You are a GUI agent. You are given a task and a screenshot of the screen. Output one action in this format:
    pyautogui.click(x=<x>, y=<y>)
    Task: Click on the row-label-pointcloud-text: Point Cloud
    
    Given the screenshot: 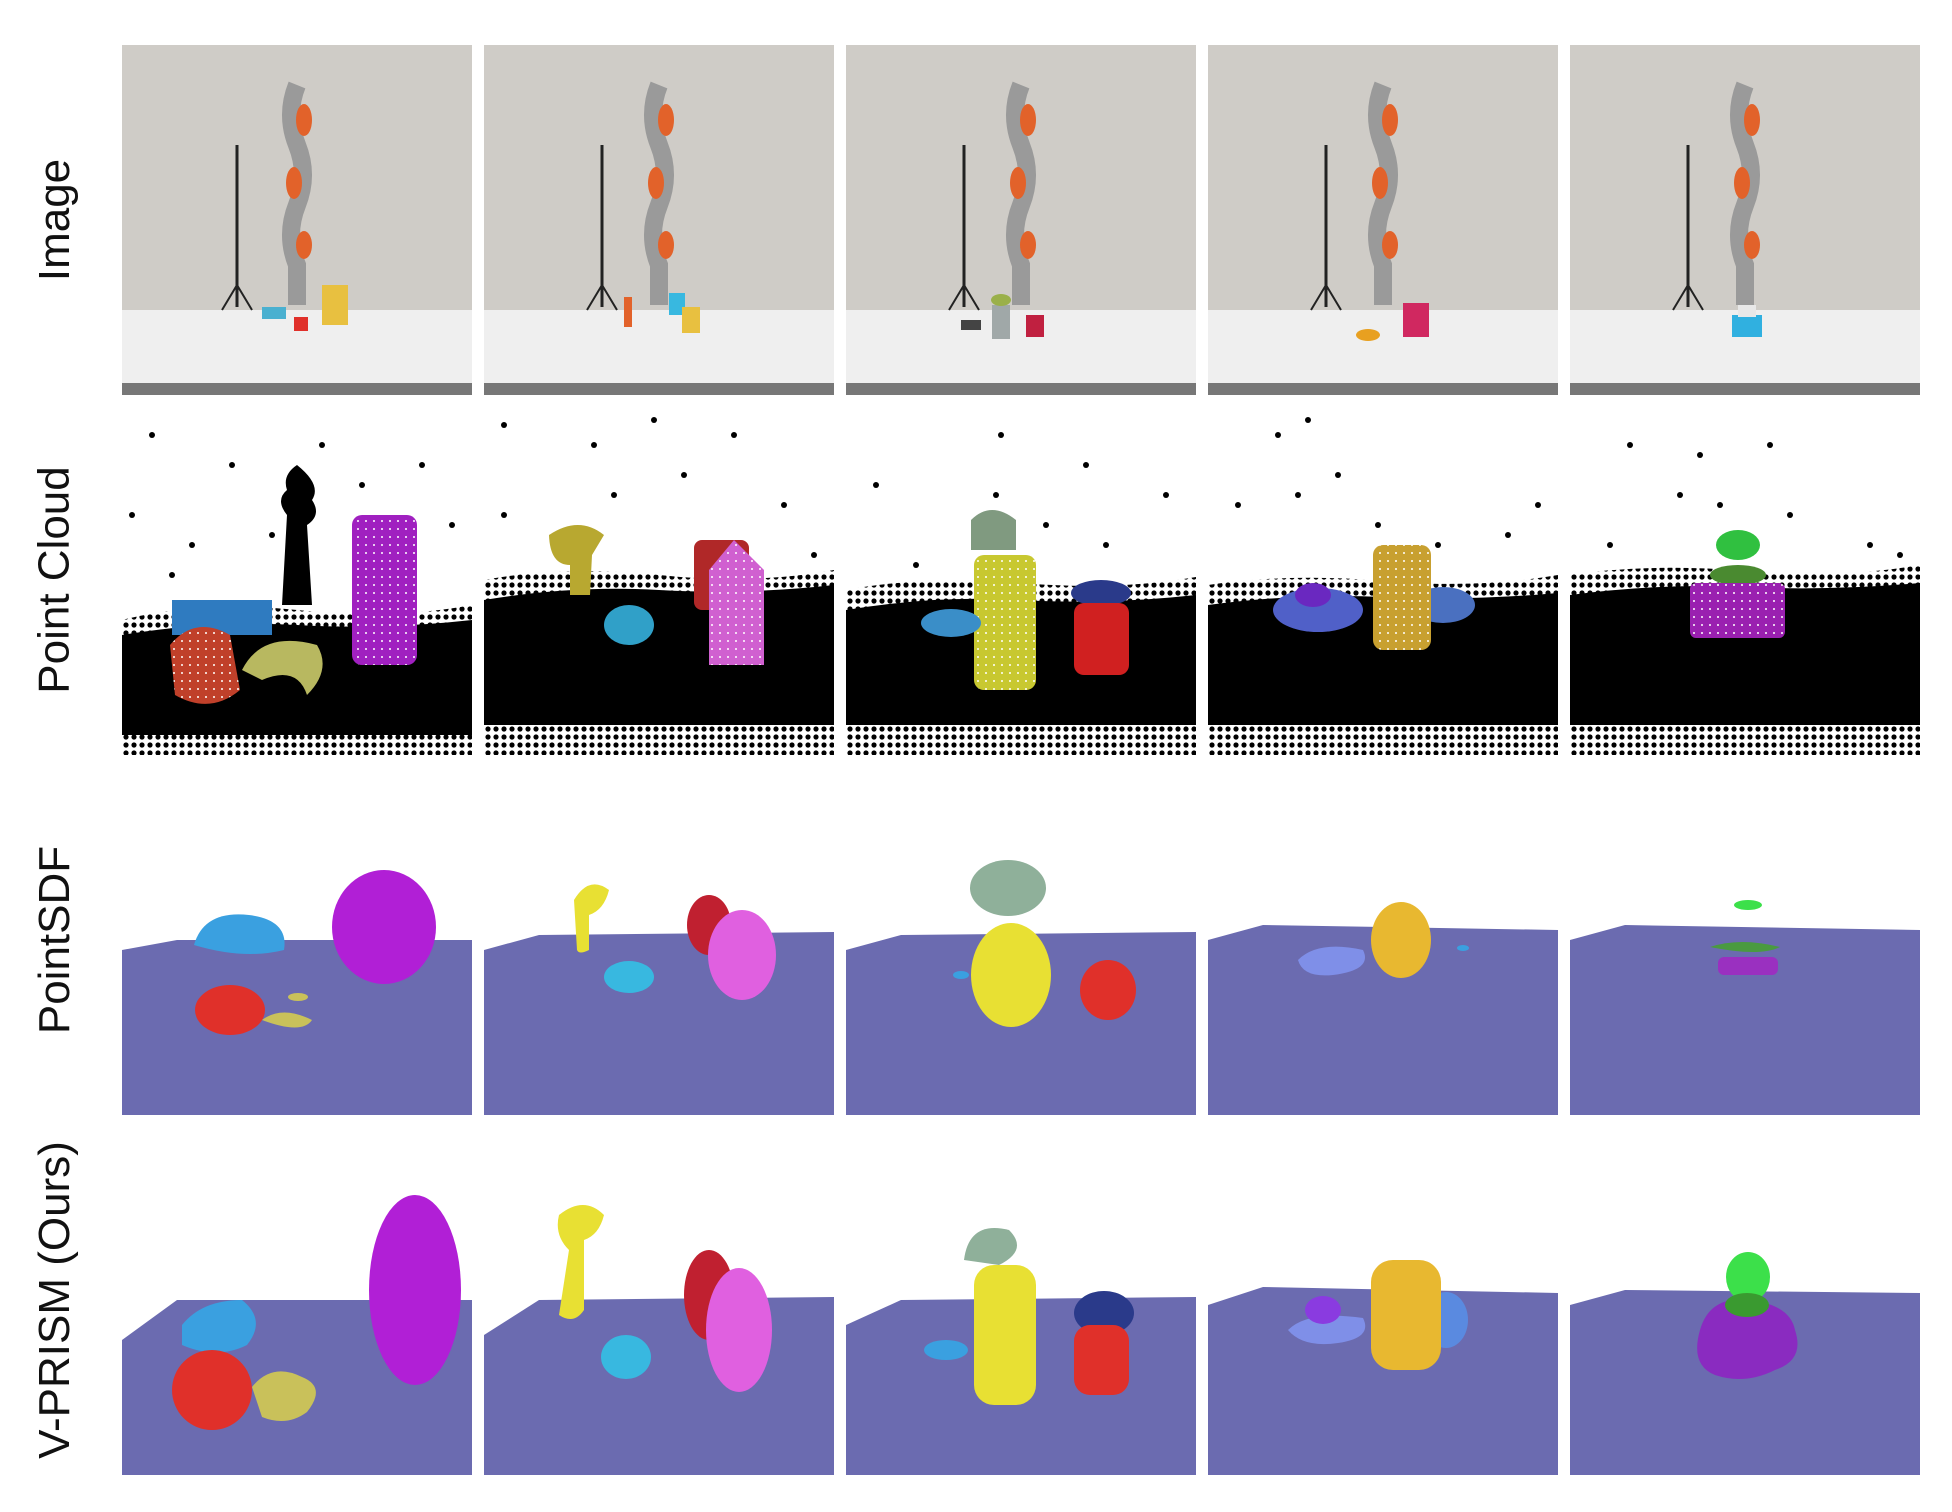 What is the action you would take?
    pyautogui.click(x=55, y=580)
    